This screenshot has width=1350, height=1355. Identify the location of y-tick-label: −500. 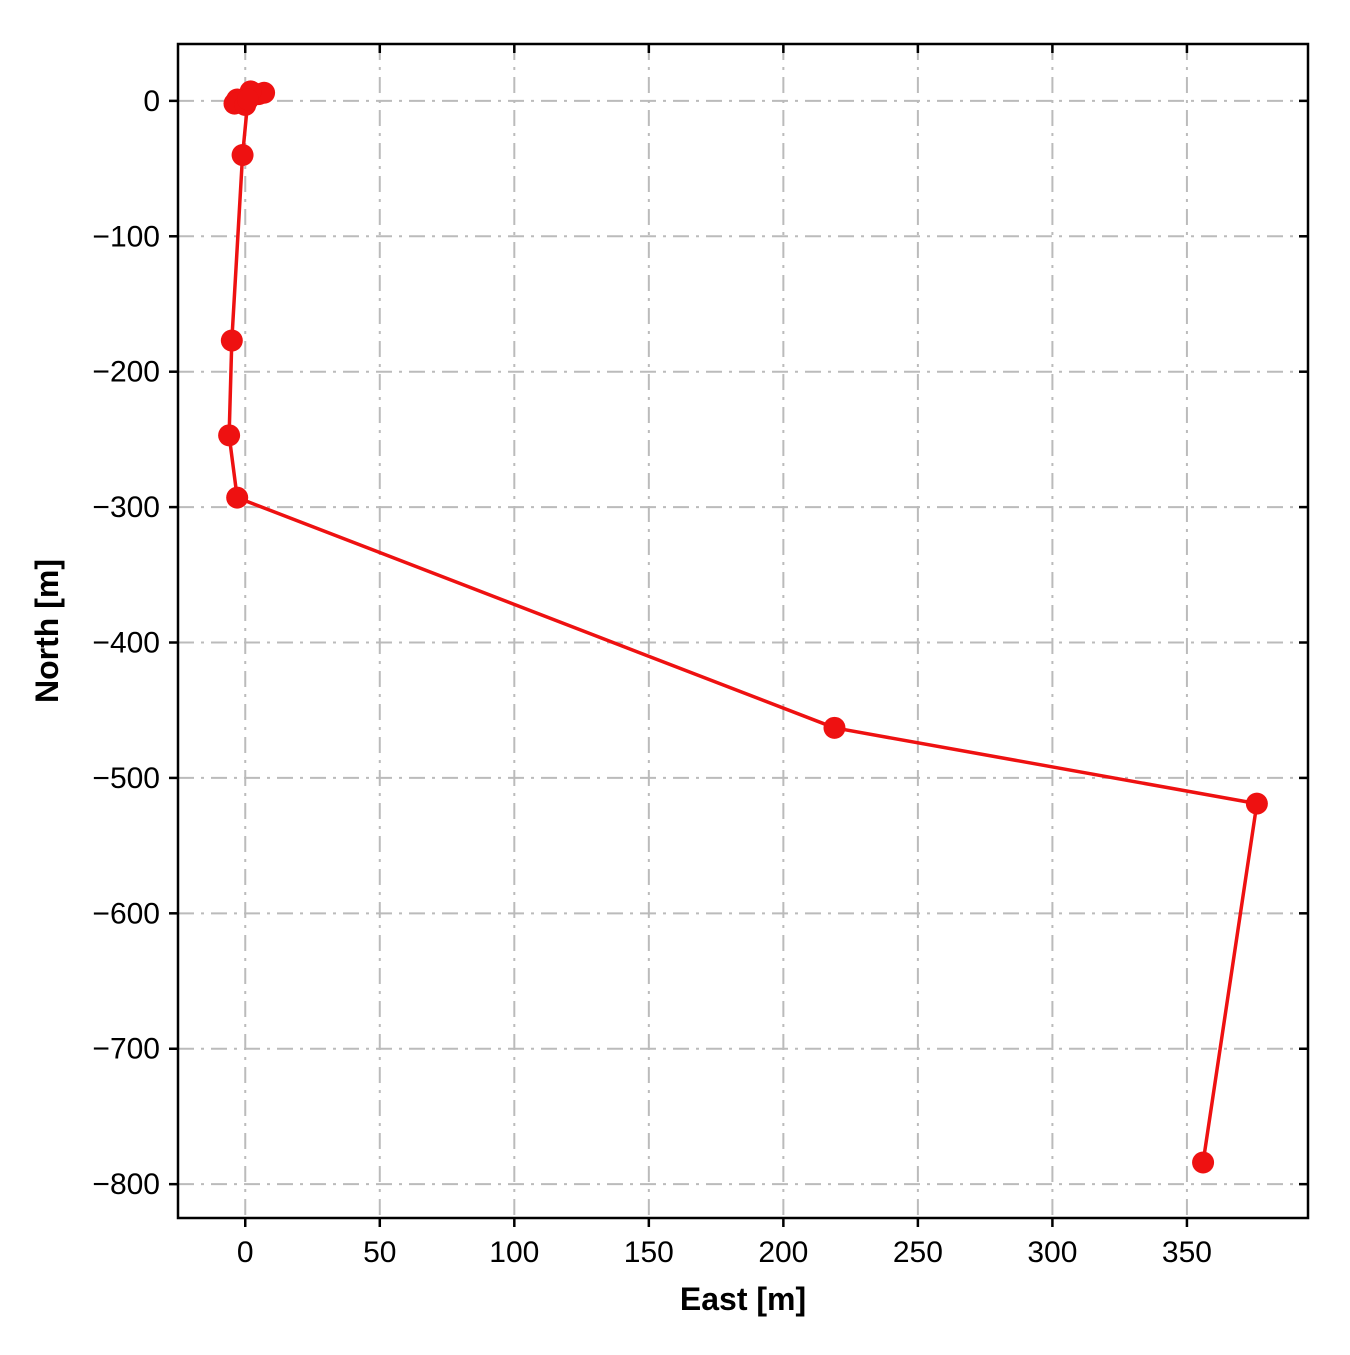
(126, 778).